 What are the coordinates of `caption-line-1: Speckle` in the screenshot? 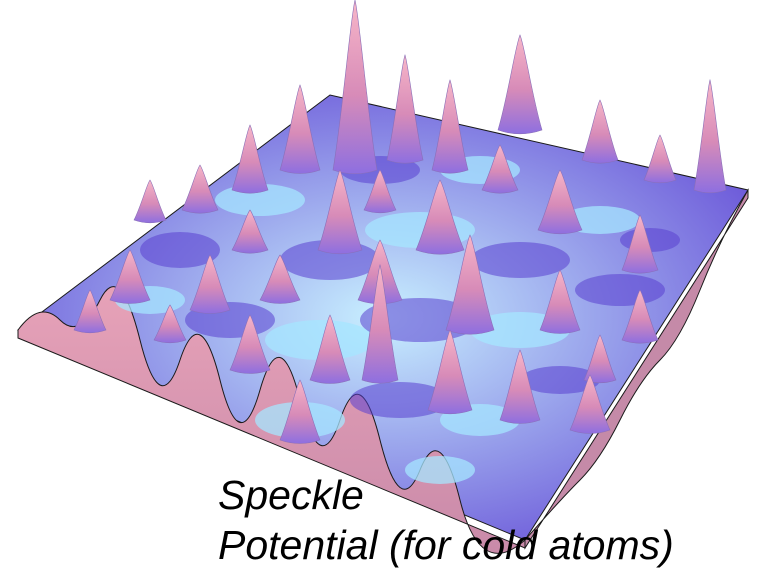 It's located at (291, 495).